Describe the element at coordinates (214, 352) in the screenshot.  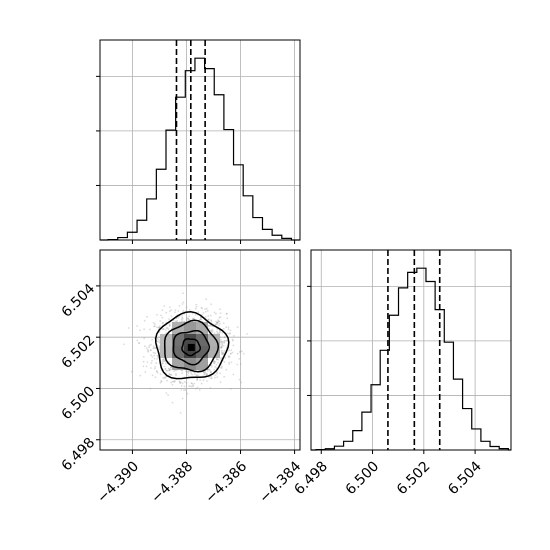
I see `density-cell` at that location.